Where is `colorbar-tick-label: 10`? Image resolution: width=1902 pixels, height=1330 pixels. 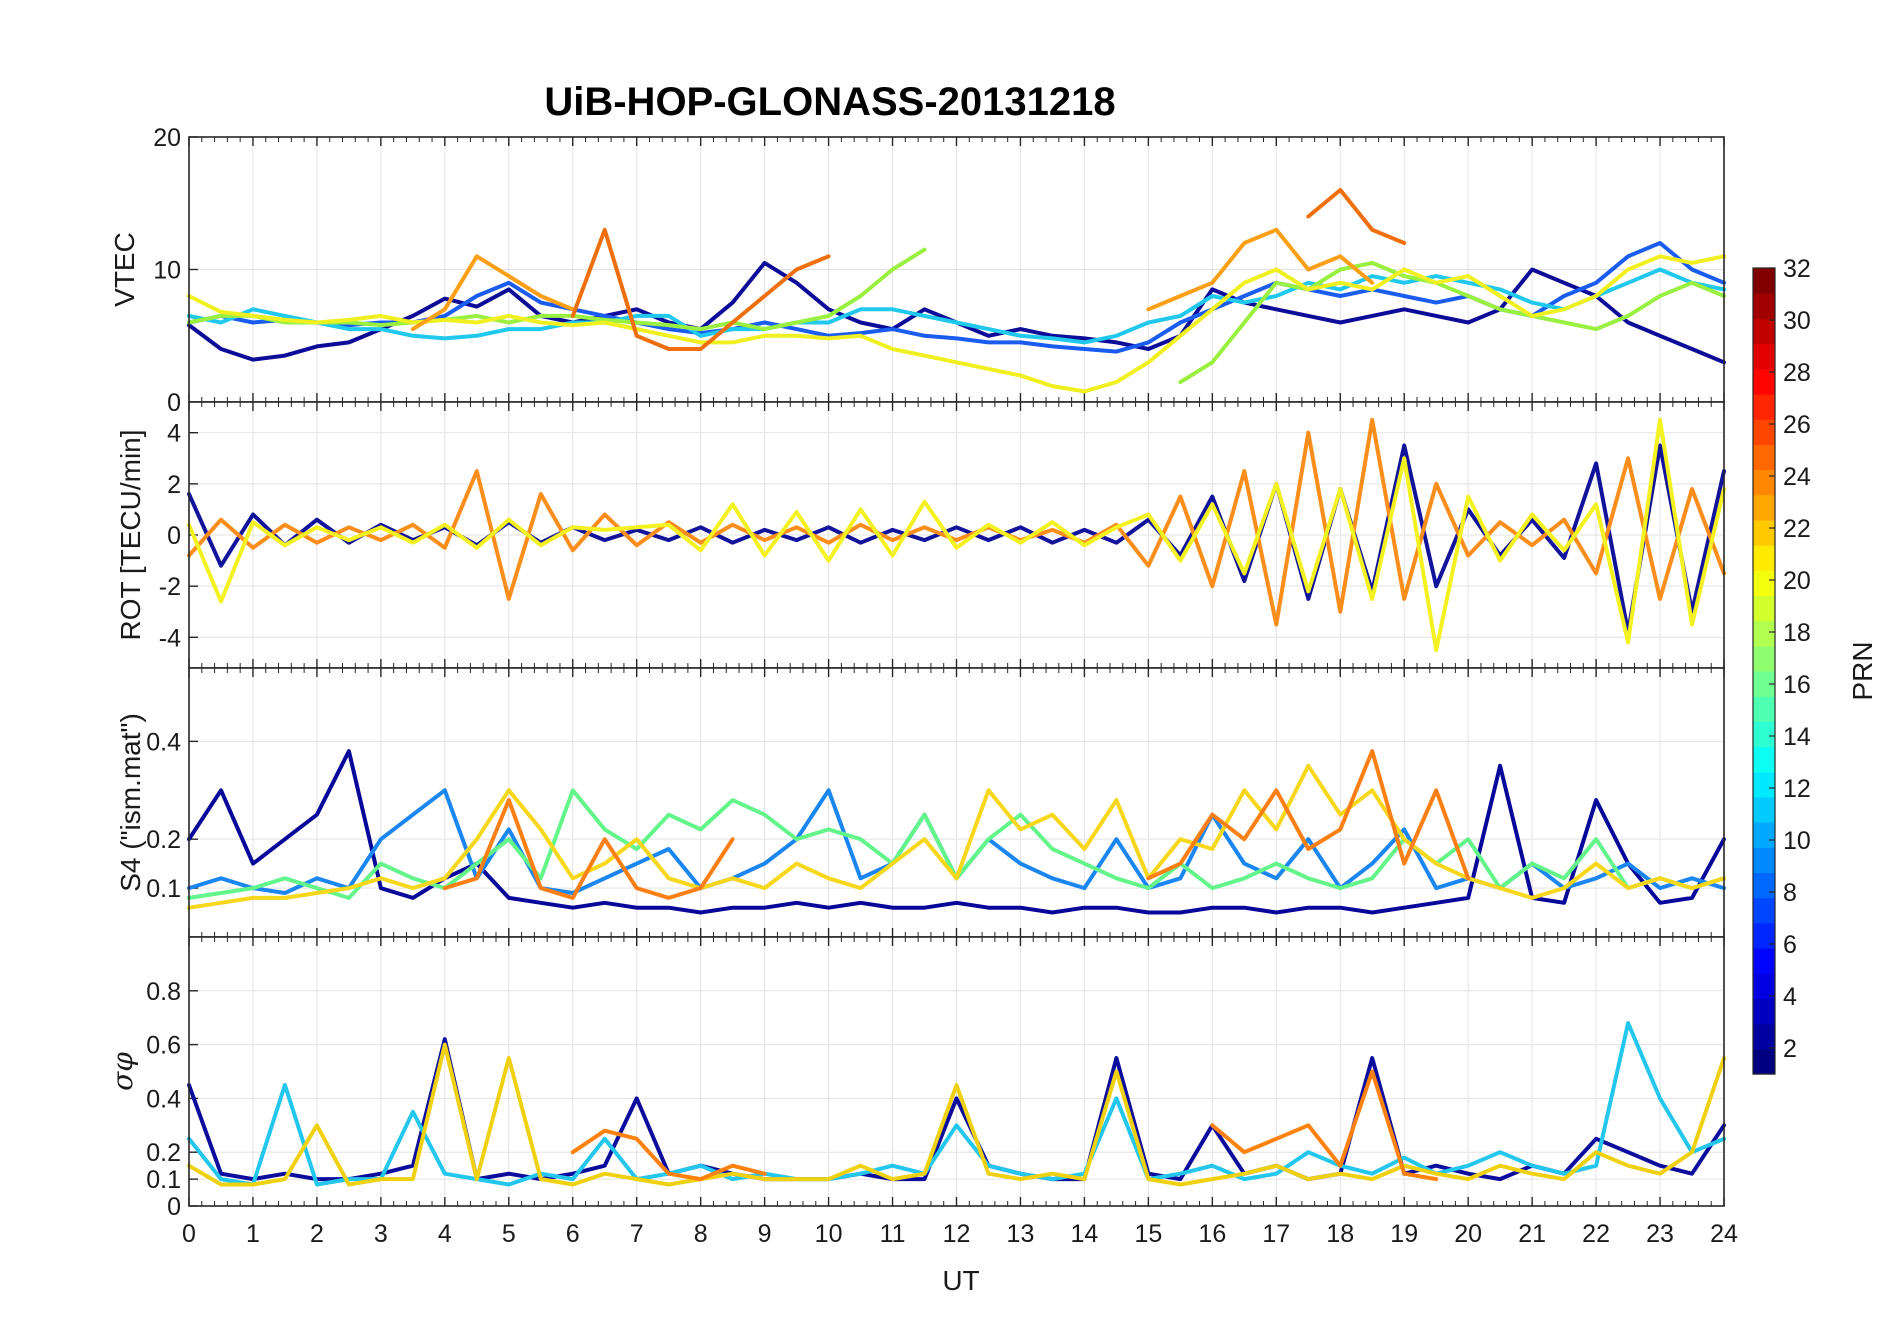
colorbar-tick-label: 10 is located at coordinates (1797, 841).